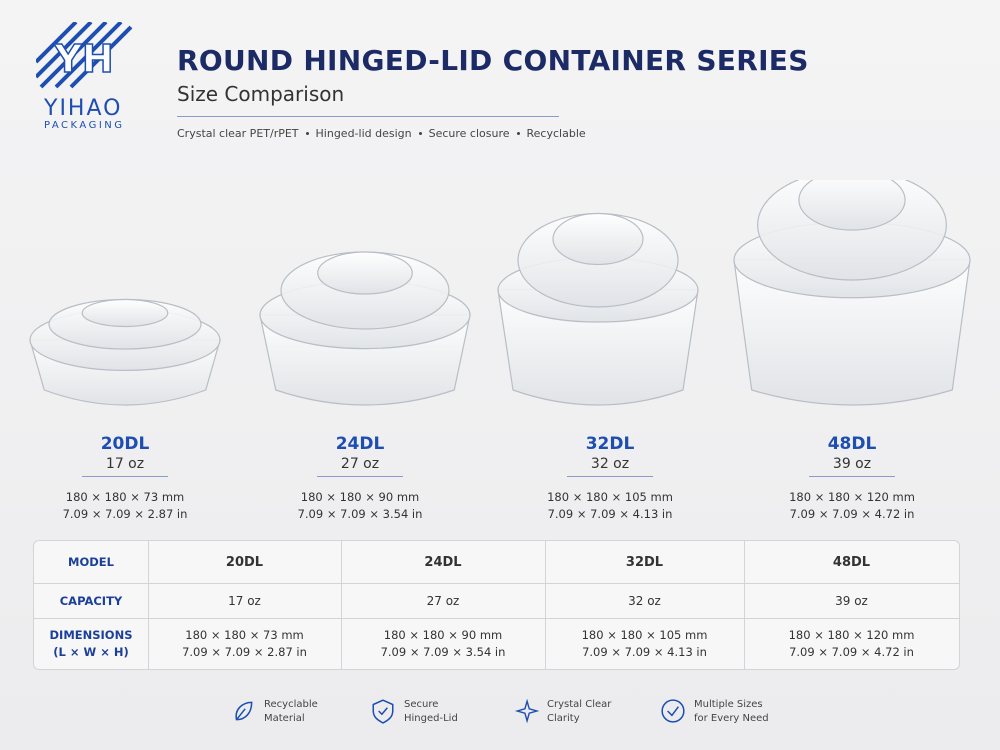 Image resolution: width=1000 pixels, height=750 pixels. I want to click on badge-text: Crystal Clear Clarity, so click(579, 712).